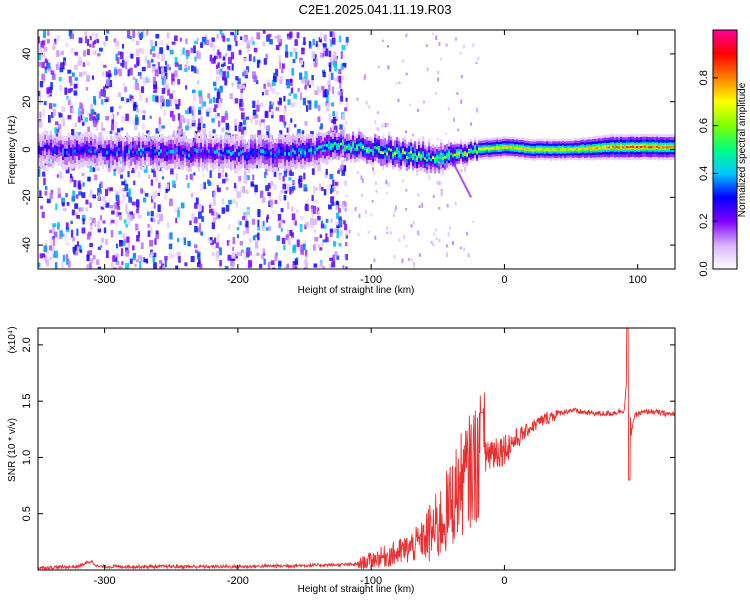  I want to click on spectrogram-y-tick-label: 0, so click(27, 149).